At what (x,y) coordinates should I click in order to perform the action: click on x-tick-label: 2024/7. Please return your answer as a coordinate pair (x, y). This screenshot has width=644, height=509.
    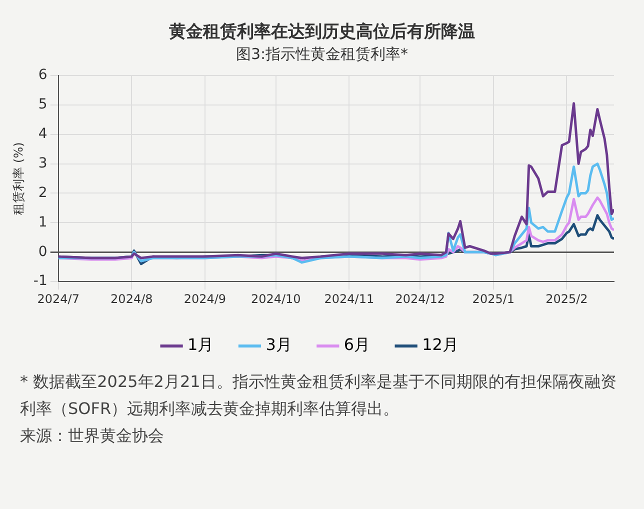
    Looking at the image, I should click on (58, 299).